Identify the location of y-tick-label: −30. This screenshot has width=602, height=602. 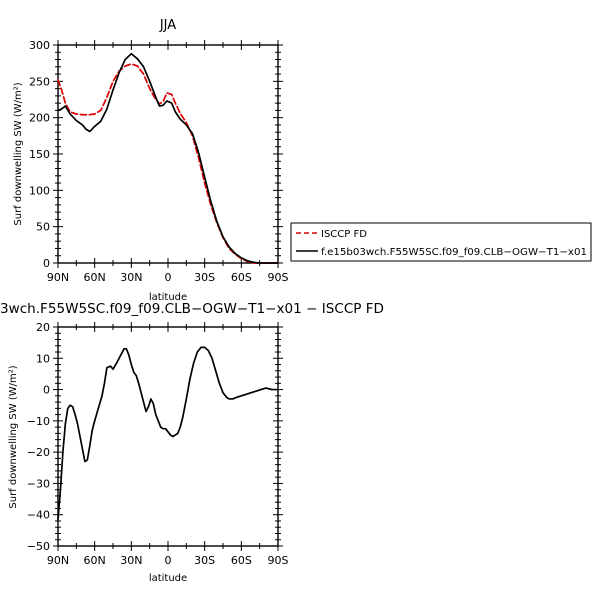
(38, 483).